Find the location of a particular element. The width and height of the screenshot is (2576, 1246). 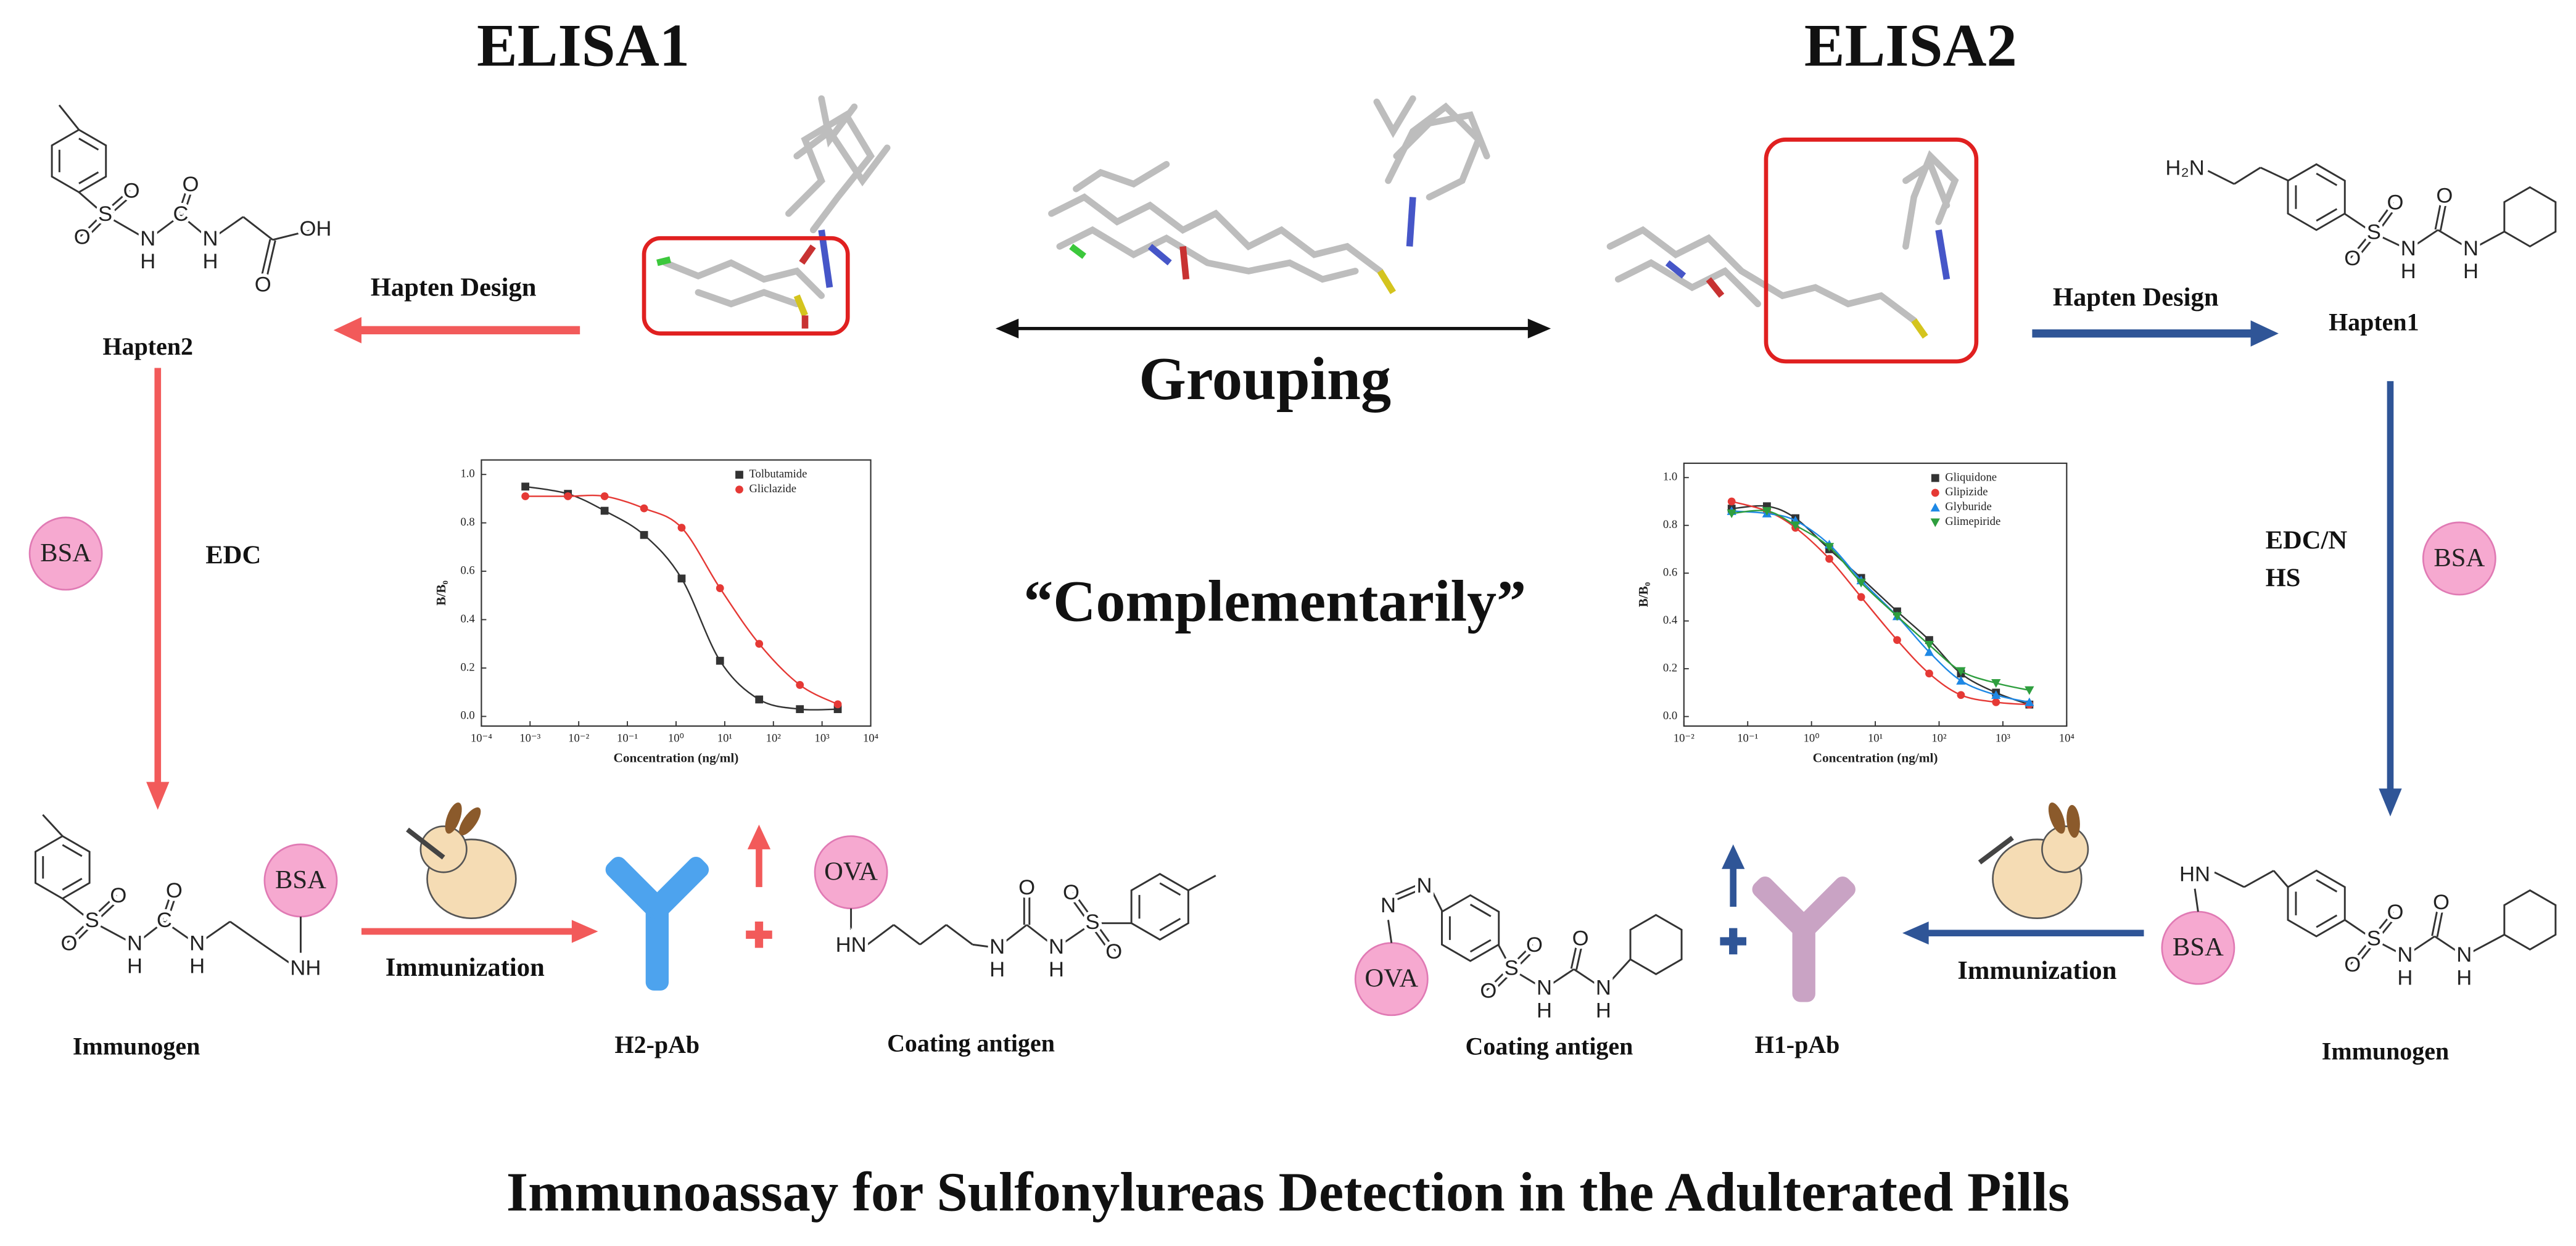

x-axis-label: Concentration (ng/ml) is located at coordinates (677, 758).